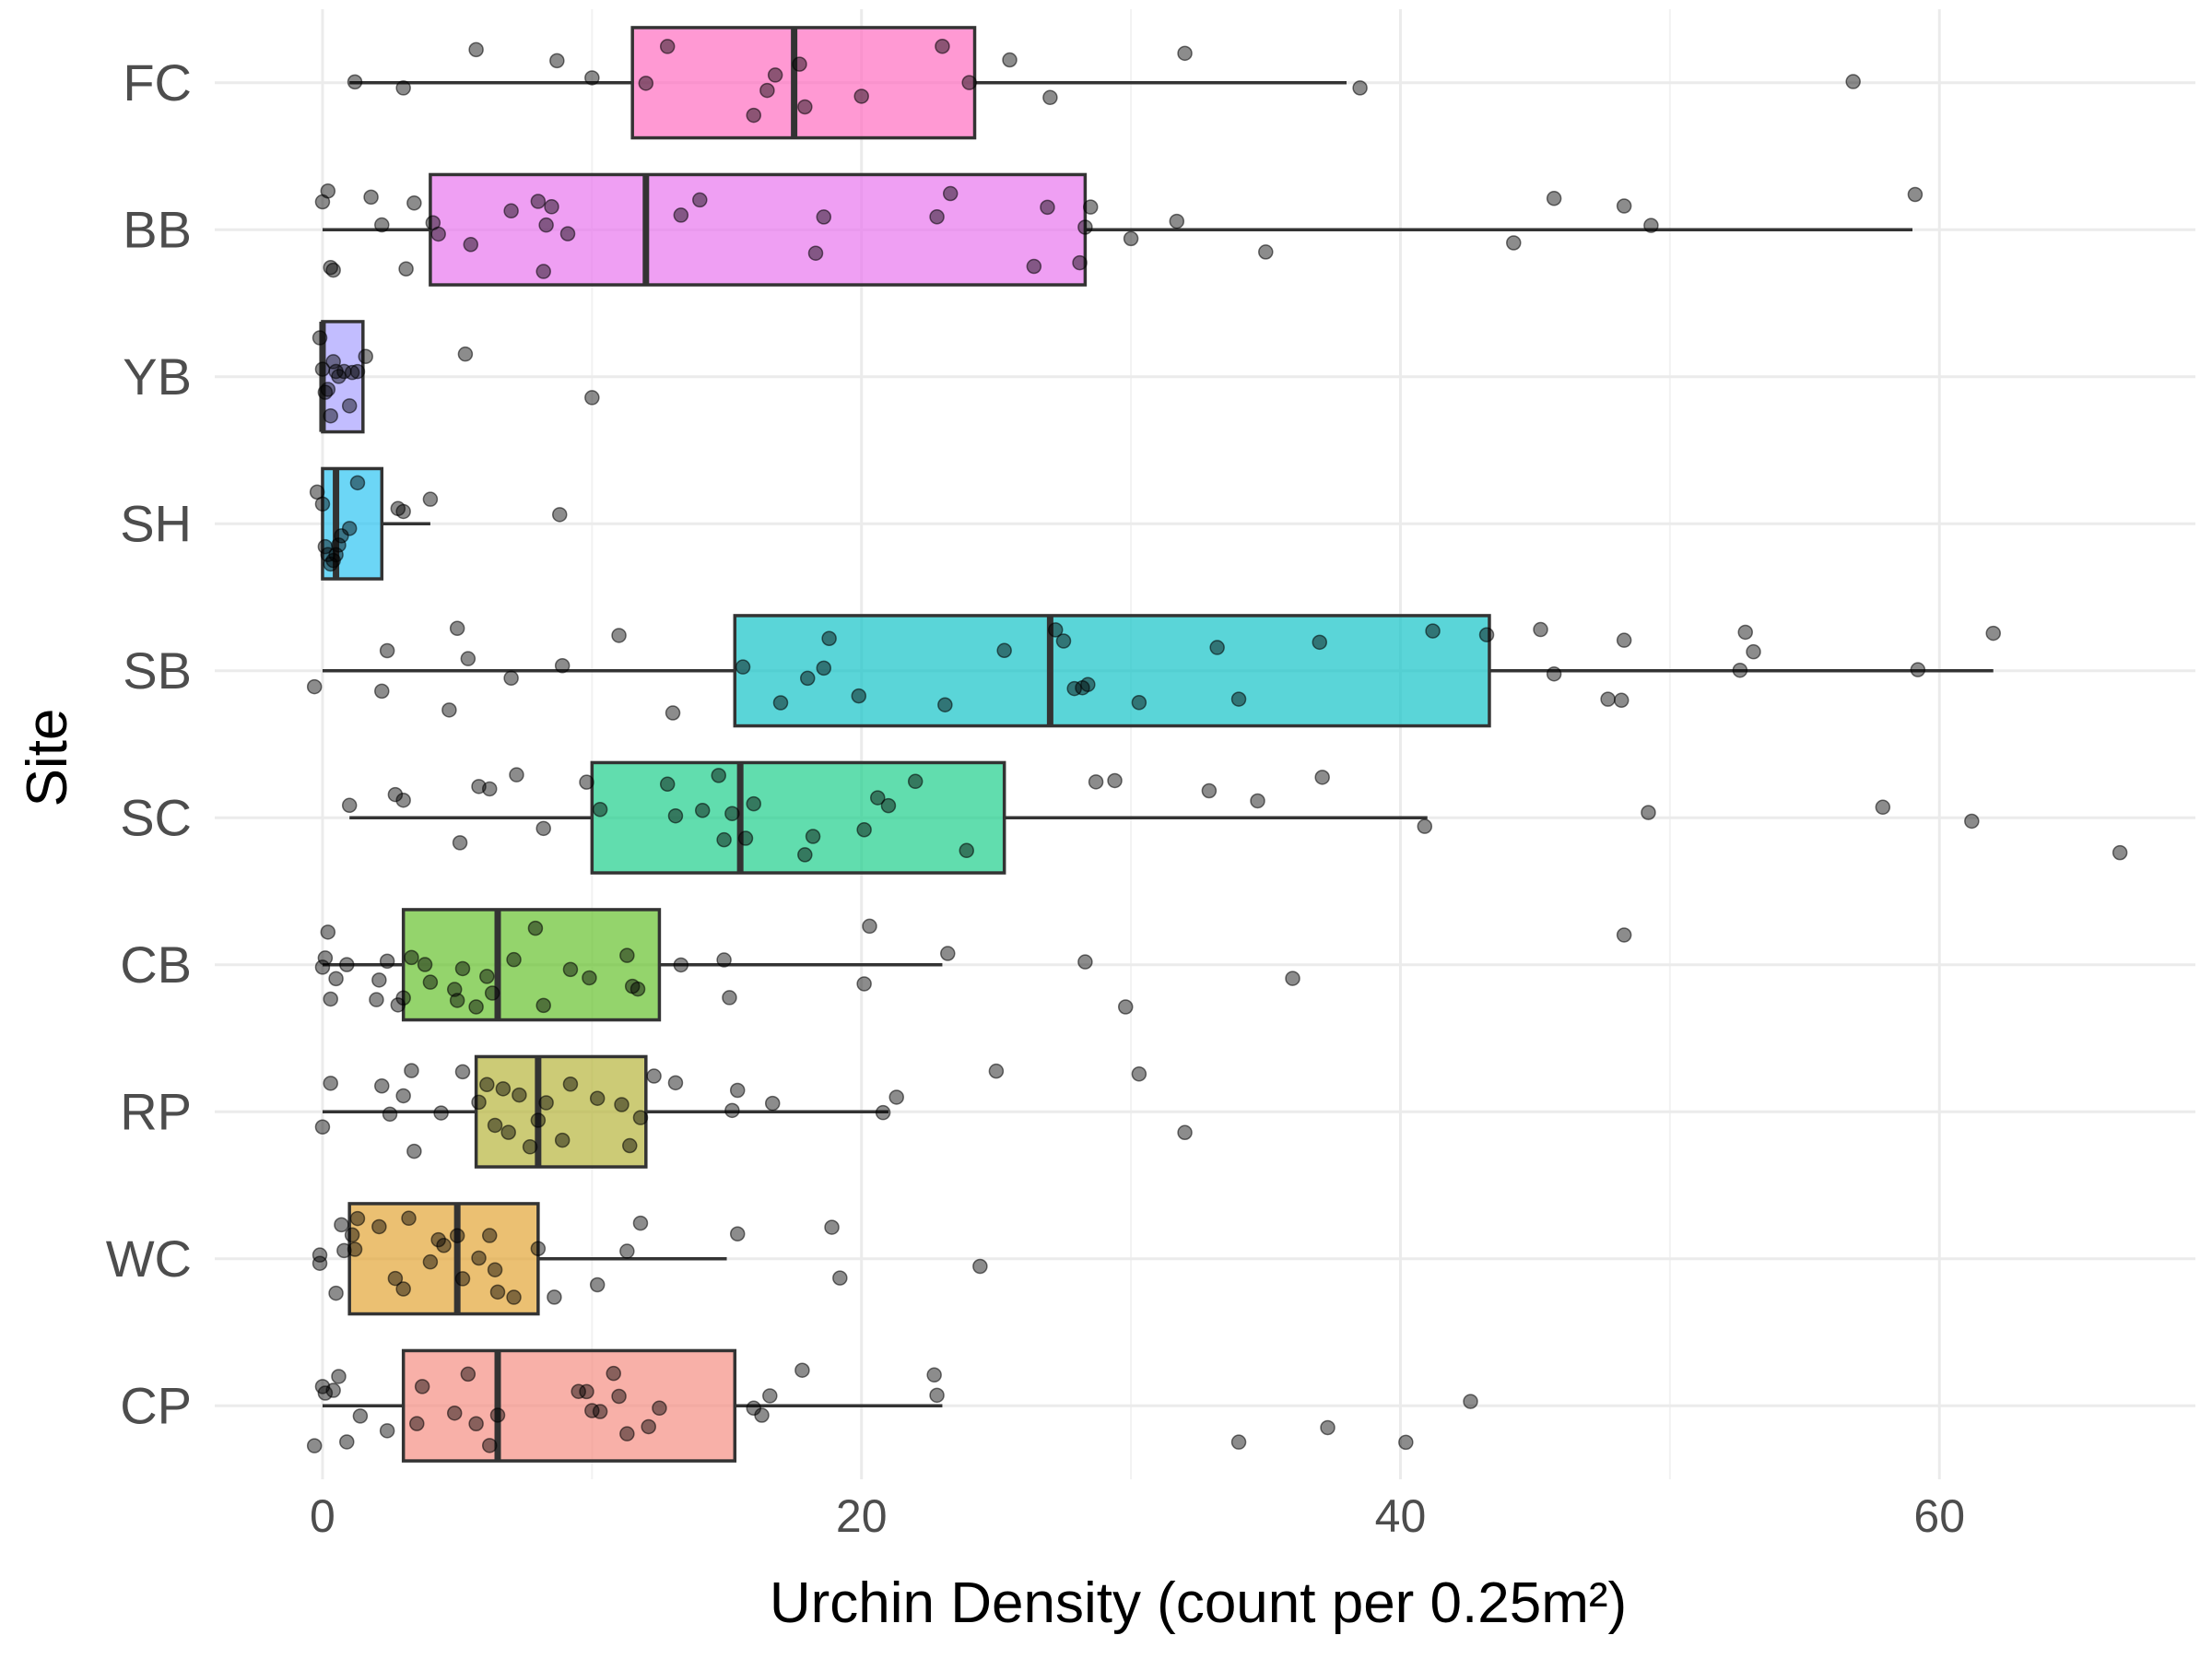 This screenshot has width=2212, height=1659. I want to click on x-axis-title: Urchin Density (count per 0.25m²), so click(1198, 1603).